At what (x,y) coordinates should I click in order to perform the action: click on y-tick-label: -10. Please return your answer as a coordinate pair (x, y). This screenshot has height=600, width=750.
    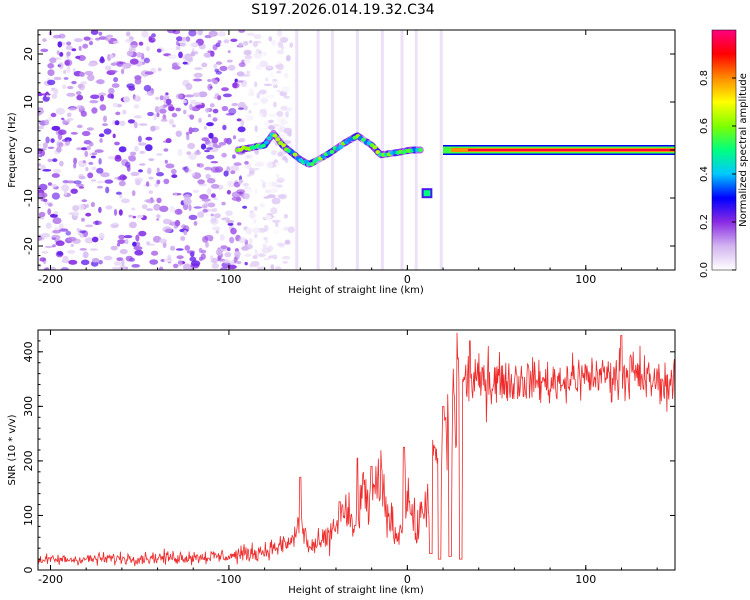
    Looking at the image, I should click on (28, 198).